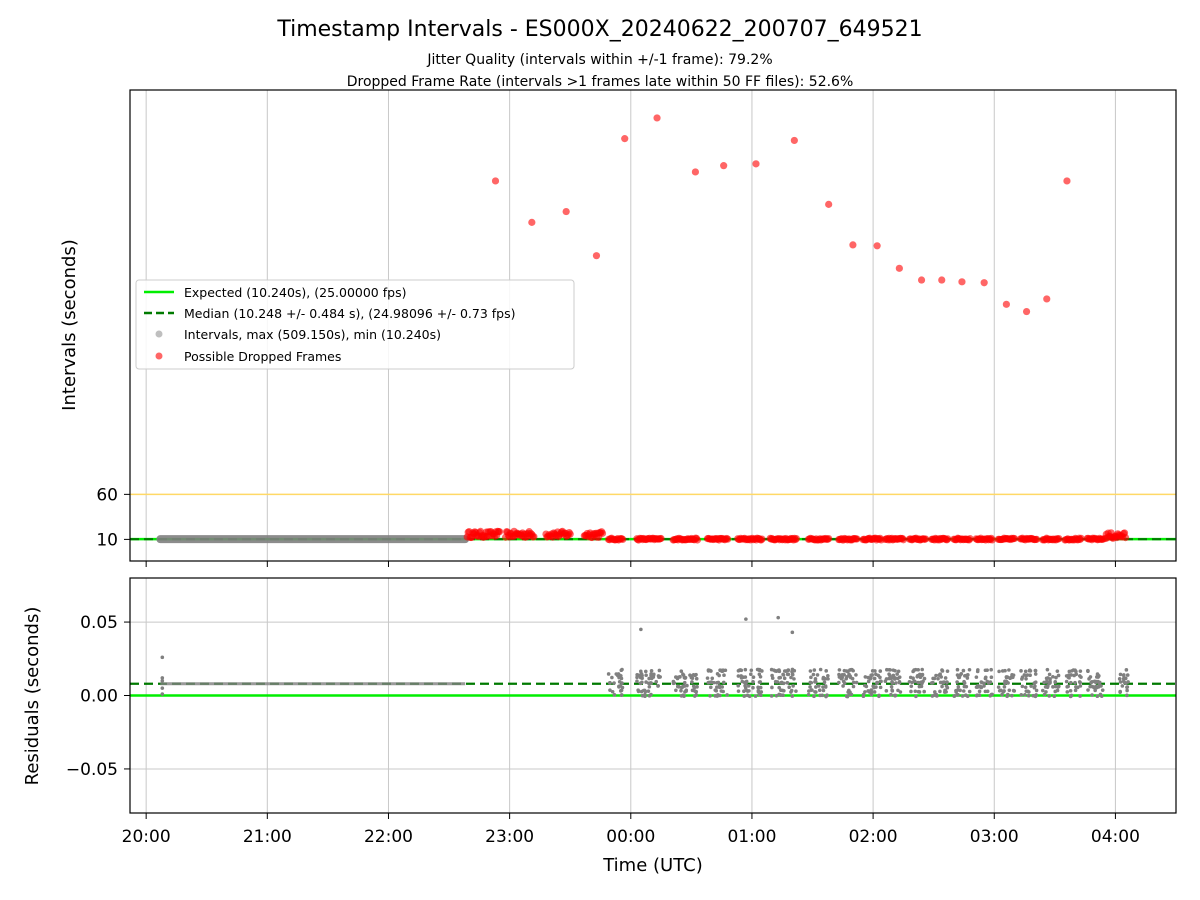 Image resolution: width=1200 pixels, height=900 pixels. Describe the element at coordinates (388, 837) in the screenshot. I see `x-tick-label-2: 22:00` at that location.